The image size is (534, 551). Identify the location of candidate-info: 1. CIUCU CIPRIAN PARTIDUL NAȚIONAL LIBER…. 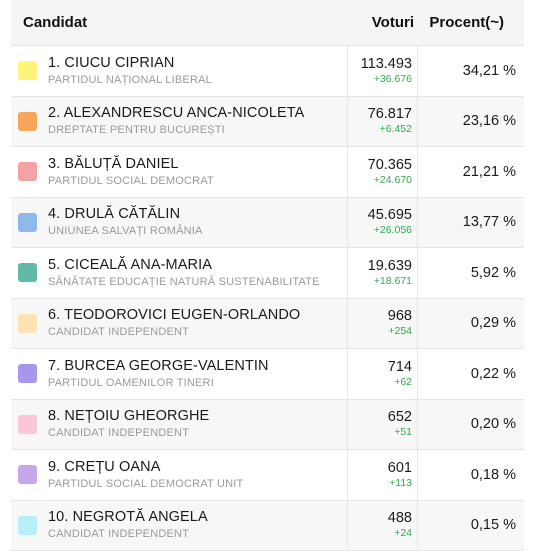
(130, 71).